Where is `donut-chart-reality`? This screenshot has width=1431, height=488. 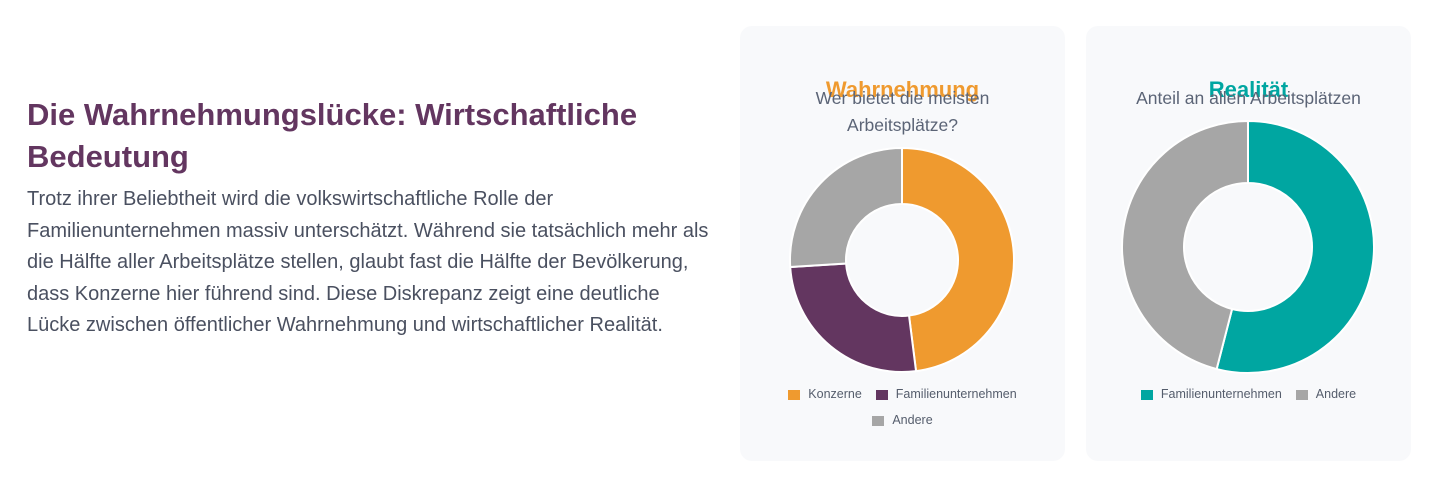 donut-chart-reality is located at coordinates (1248, 246).